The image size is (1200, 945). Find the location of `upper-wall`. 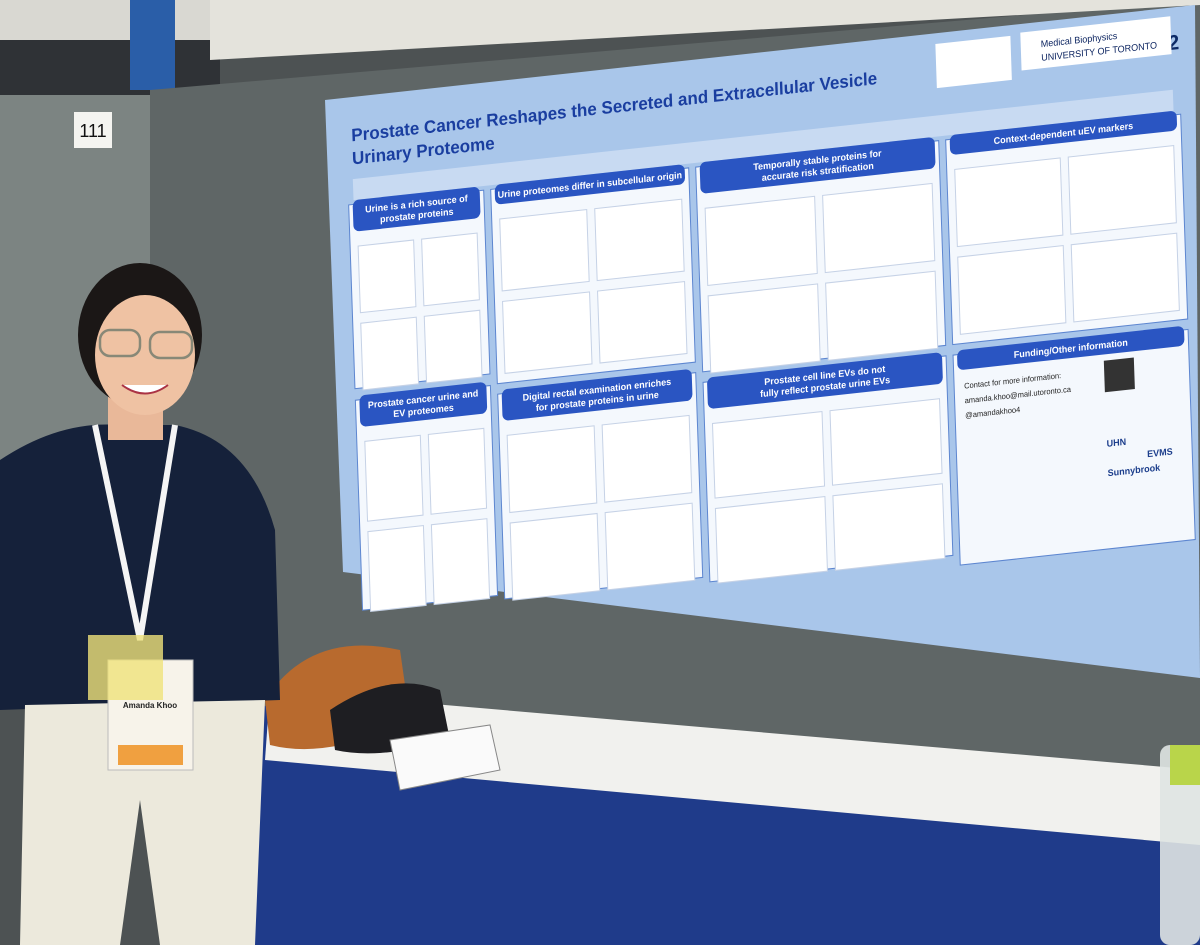

upper-wall is located at coordinates (705, 30).